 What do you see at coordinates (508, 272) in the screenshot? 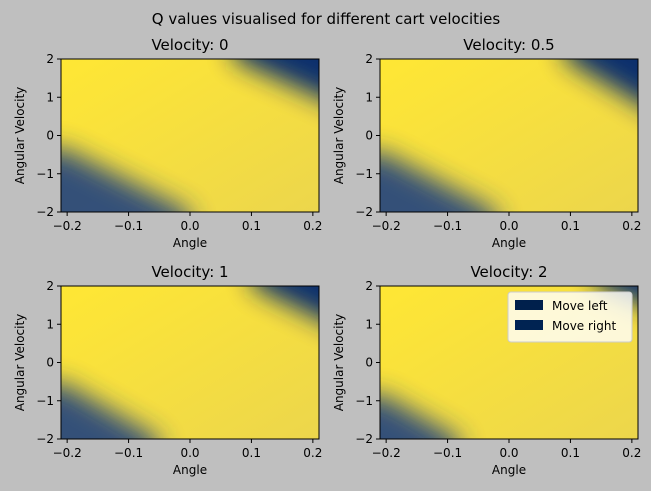
I see `panel-title: Velocity: 2` at bounding box center [508, 272].